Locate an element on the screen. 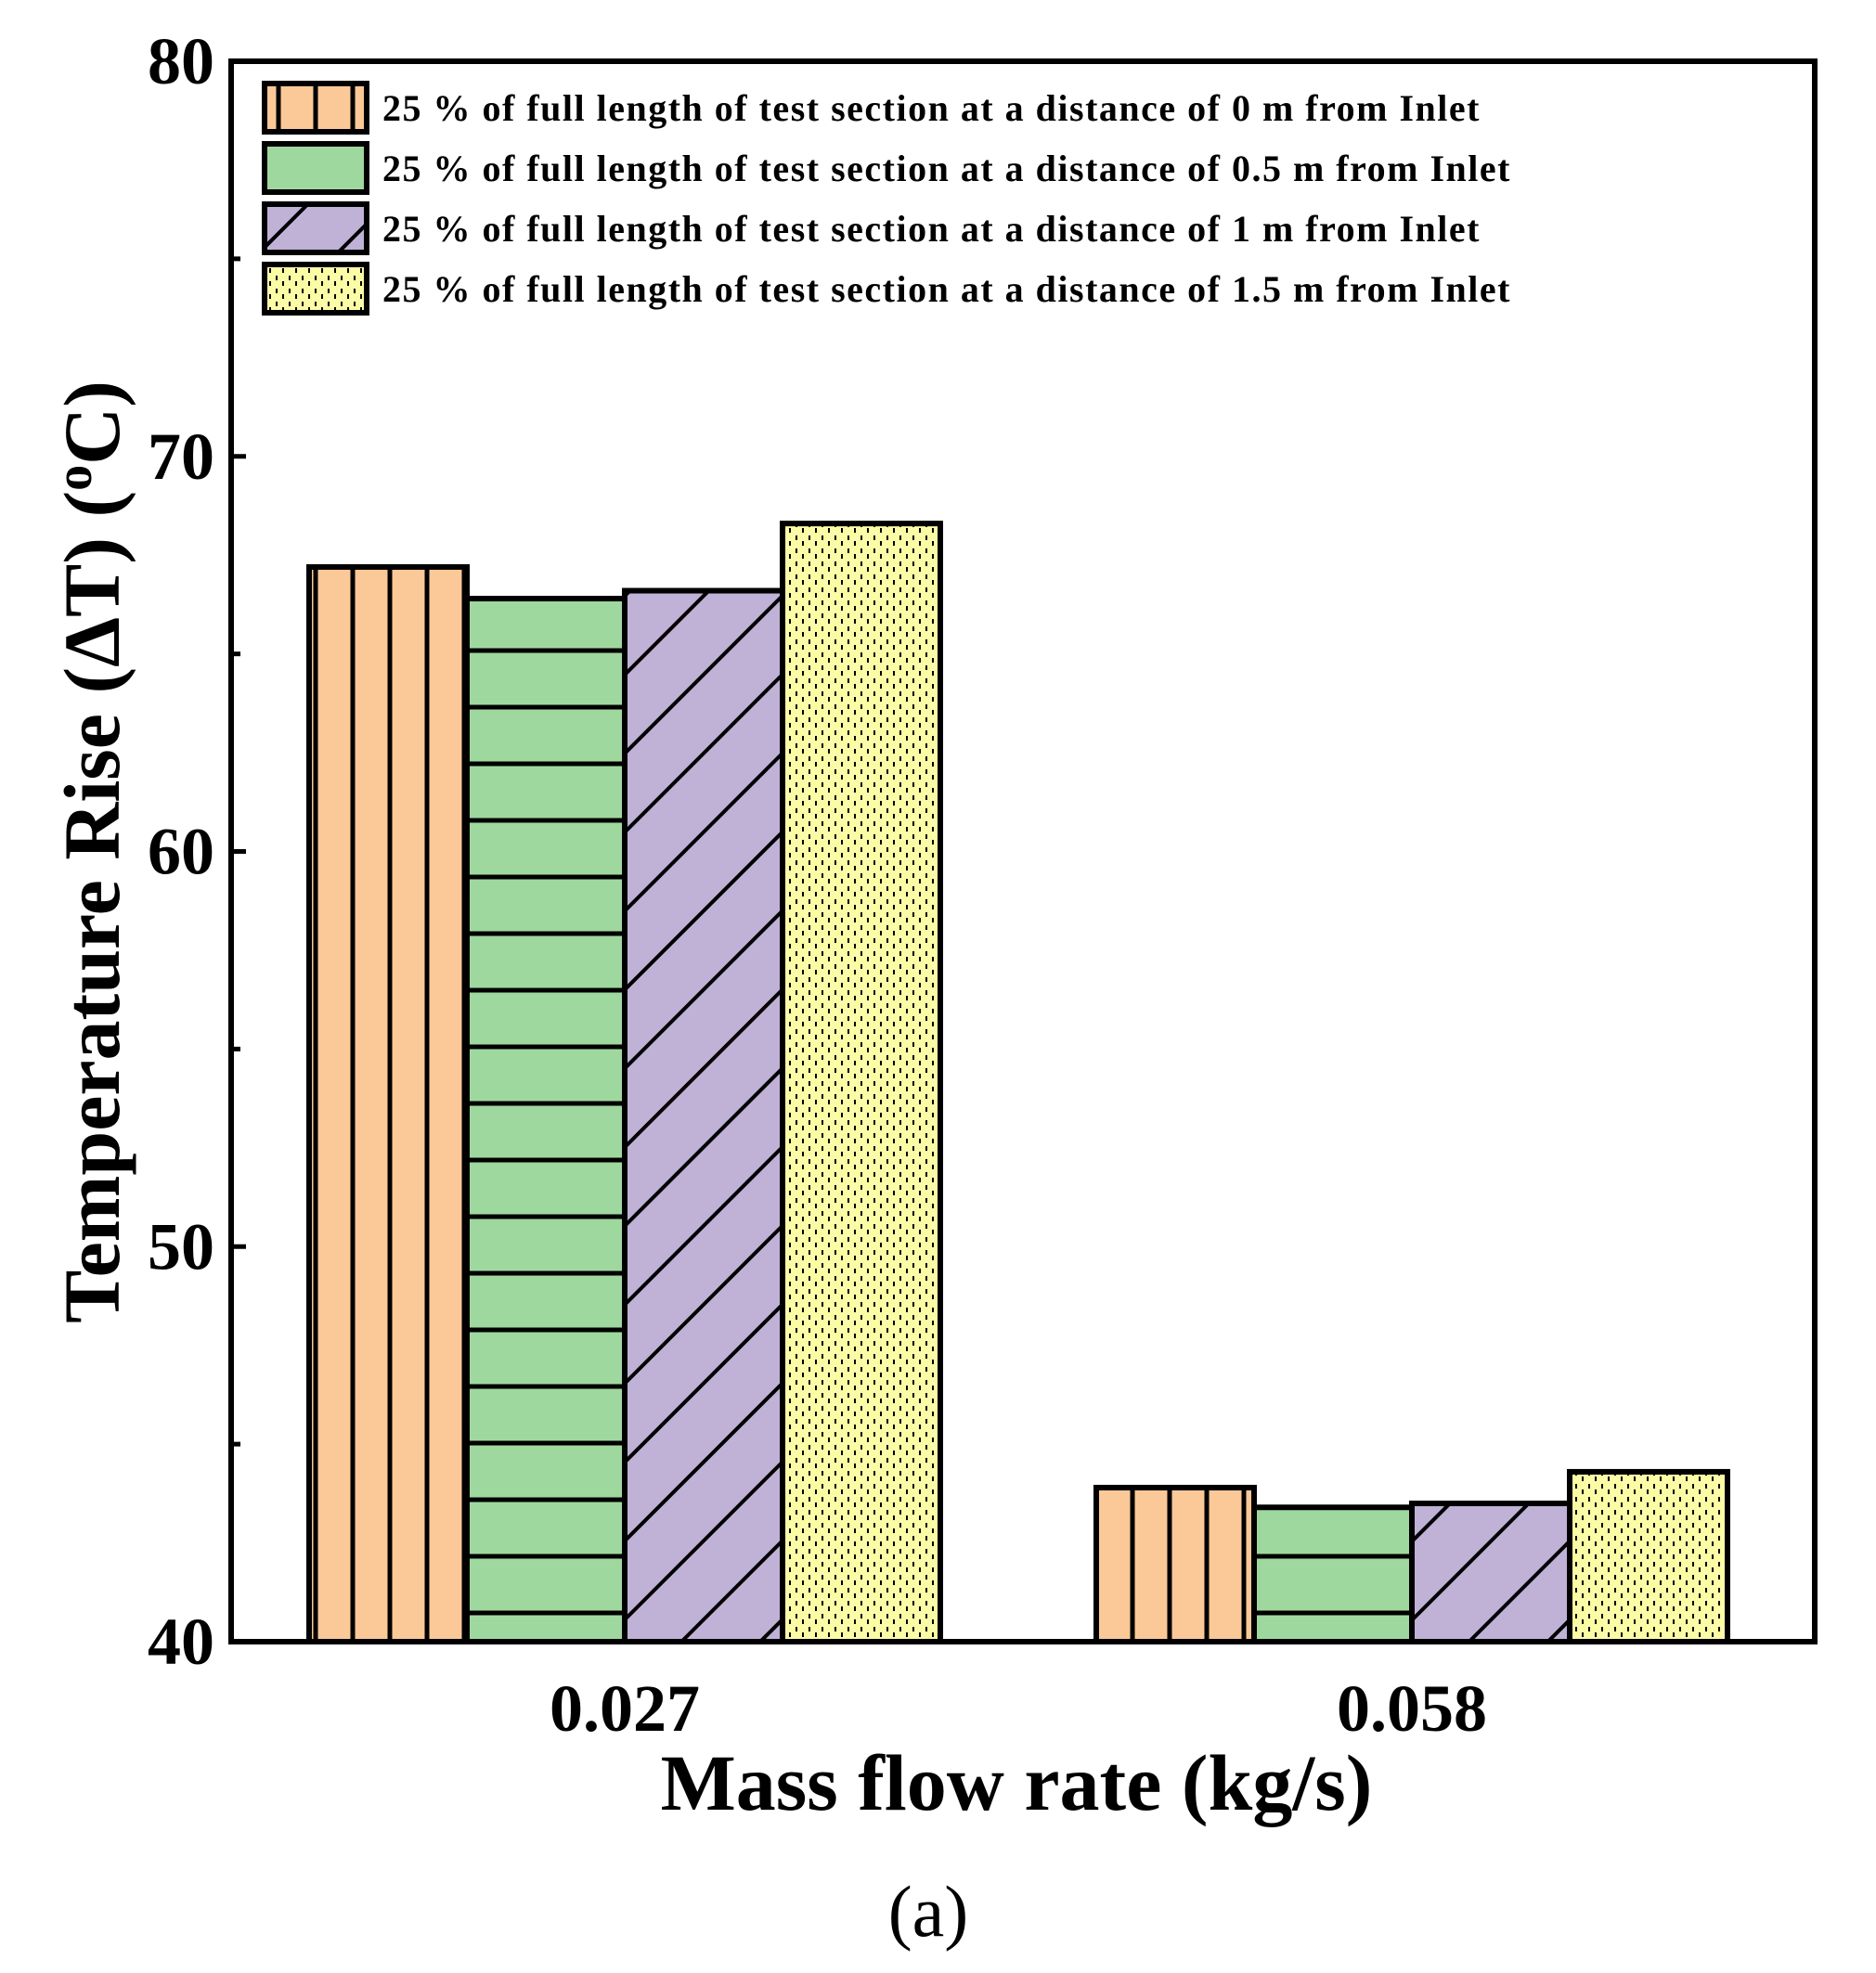 Image resolution: width=1876 pixels, height=1973 pixels. x-axis-title: Mass flow rate (kg/s) is located at coordinates (1017, 1782).